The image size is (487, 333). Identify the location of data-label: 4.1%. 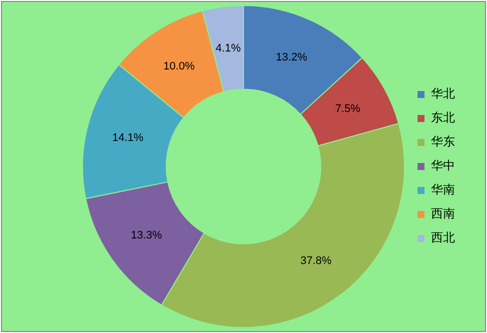
(228, 48).